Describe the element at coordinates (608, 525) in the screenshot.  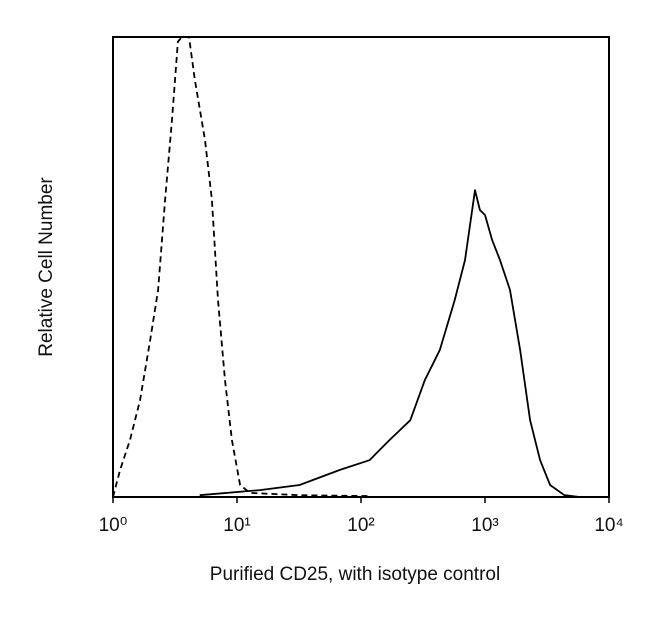
I see `x-tick-label: 10⁴` at that location.